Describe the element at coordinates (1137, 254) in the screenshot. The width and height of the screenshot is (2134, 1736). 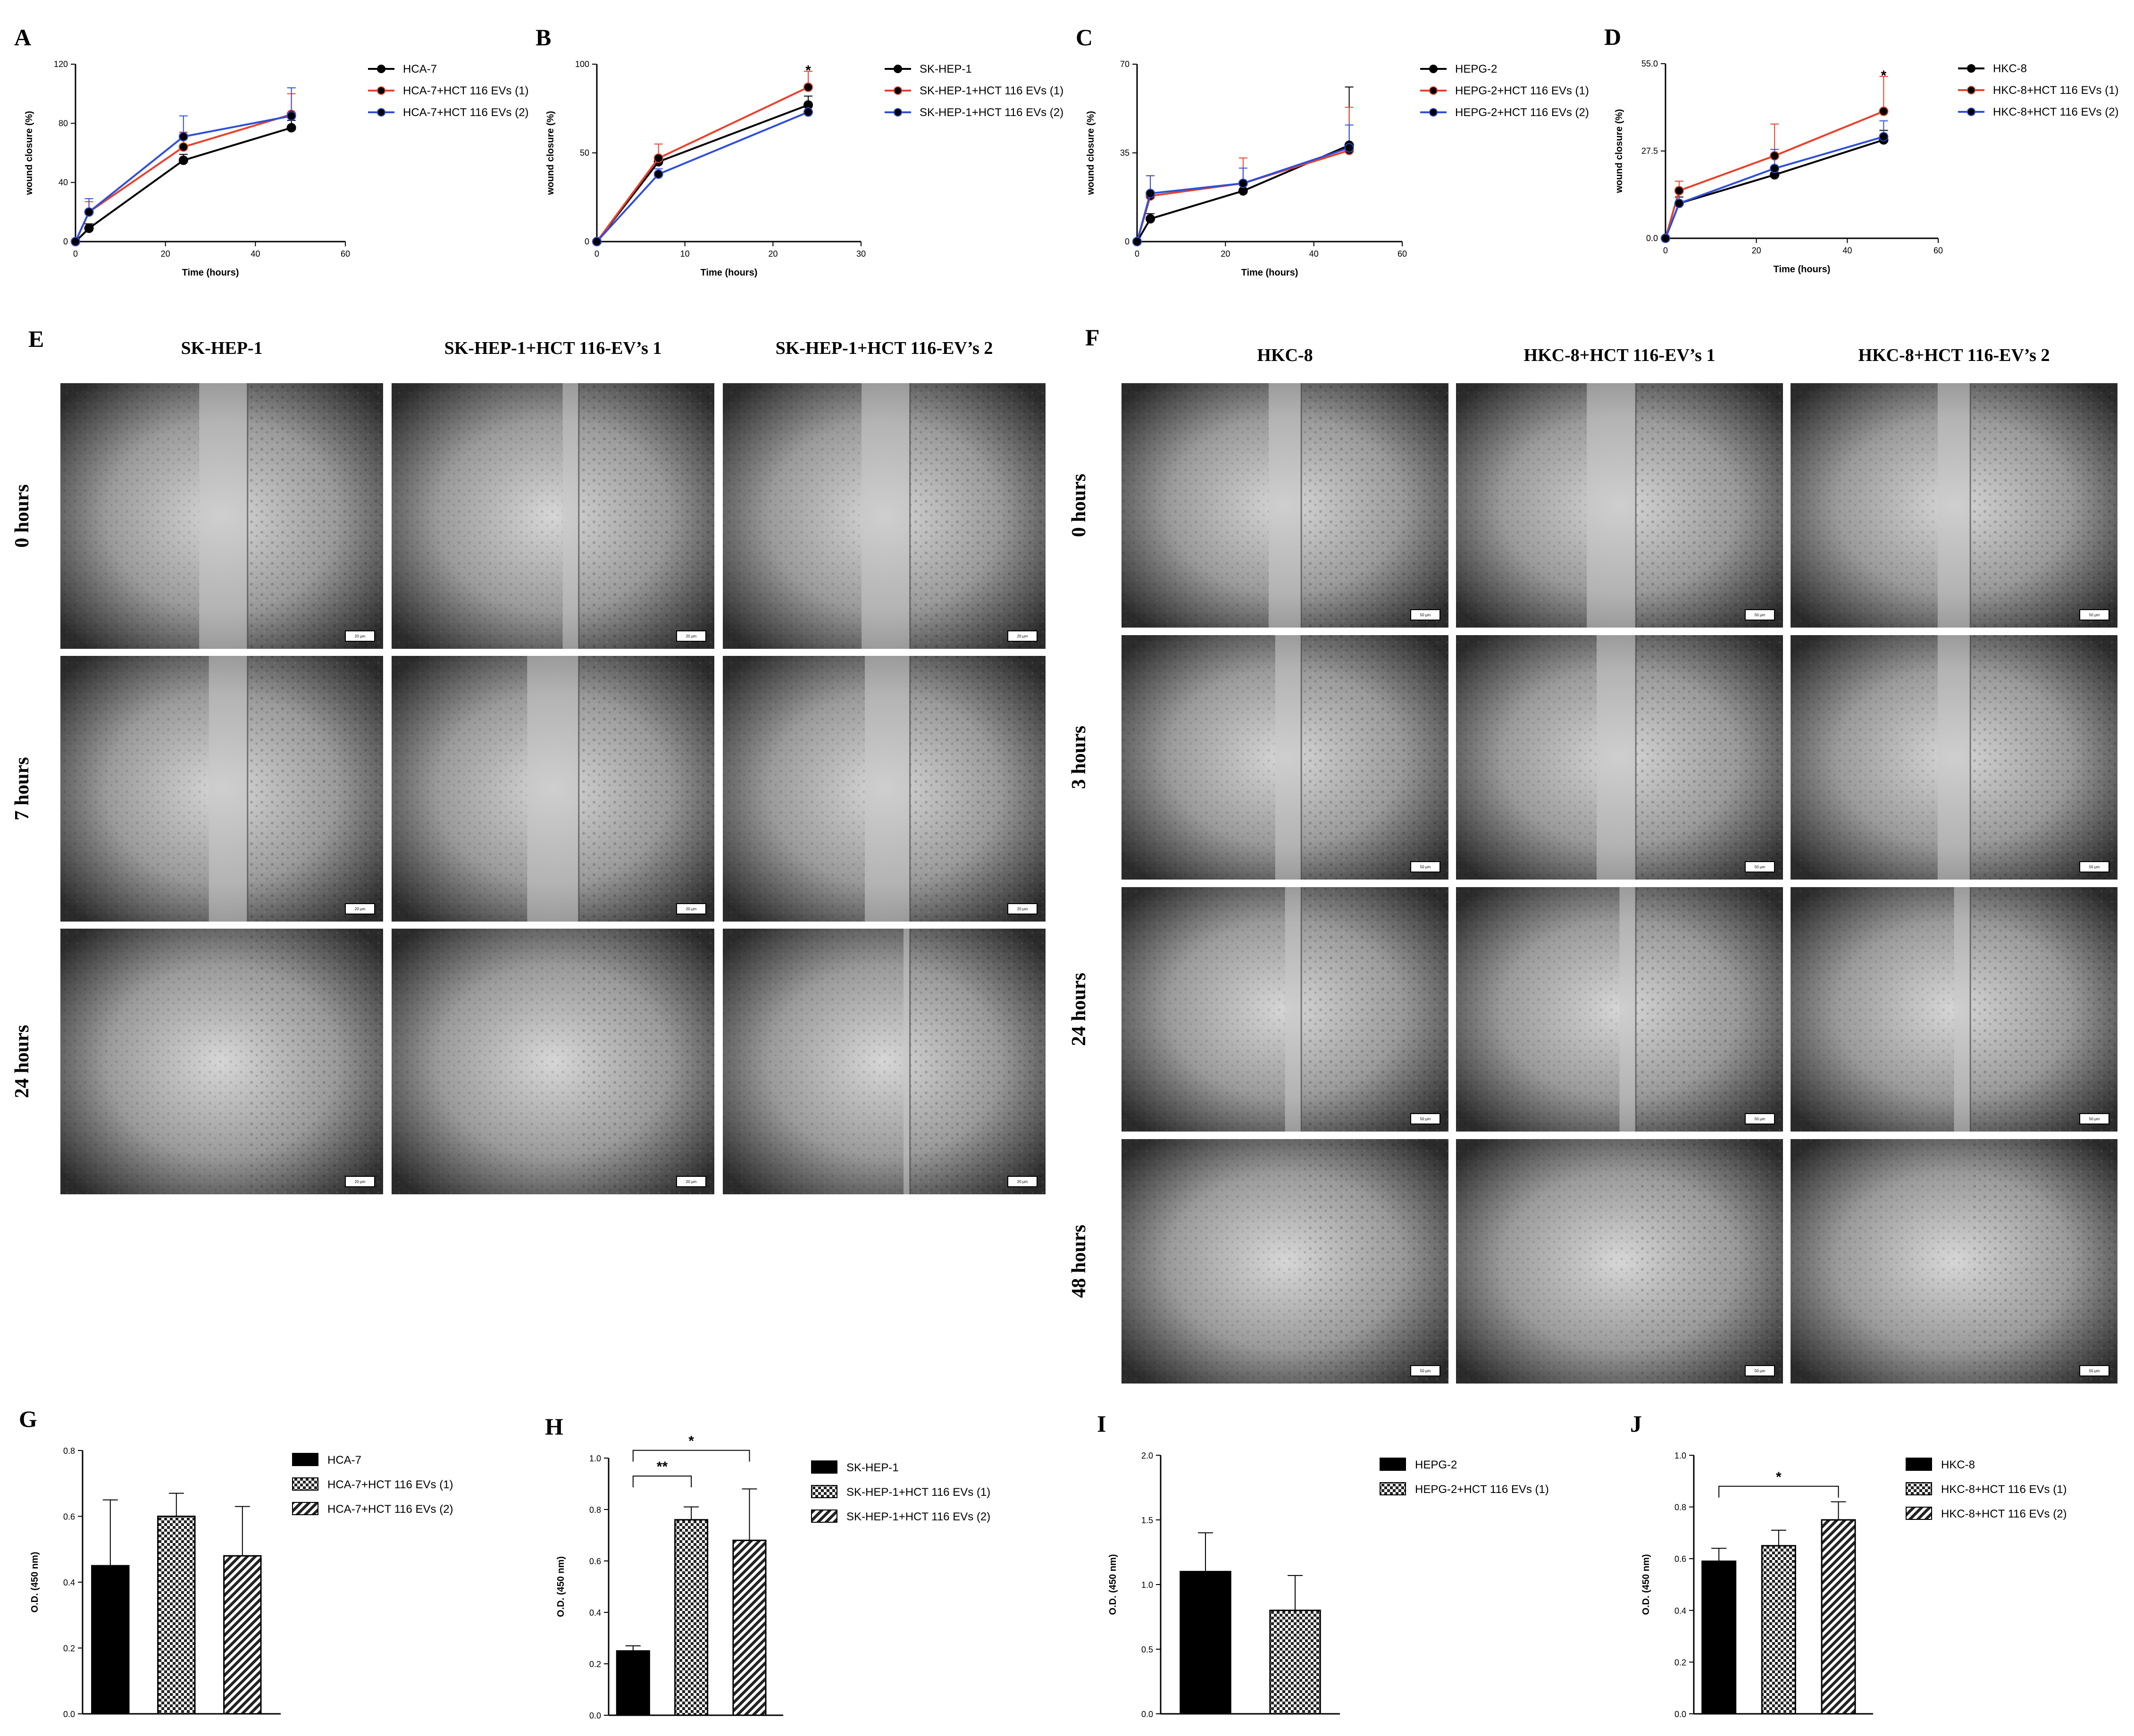
I see `x-tick-label: 0` at that location.